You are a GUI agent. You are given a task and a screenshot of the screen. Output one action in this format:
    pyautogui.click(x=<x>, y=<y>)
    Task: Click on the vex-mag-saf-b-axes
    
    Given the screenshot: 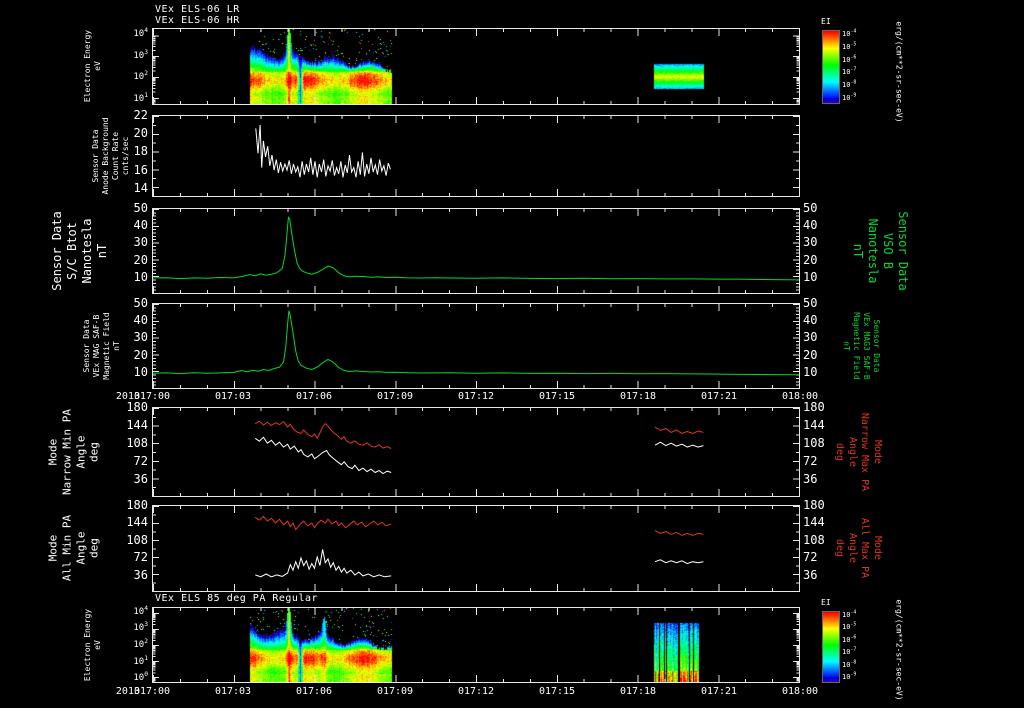 What is the action you would take?
    pyautogui.click(x=476, y=346)
    